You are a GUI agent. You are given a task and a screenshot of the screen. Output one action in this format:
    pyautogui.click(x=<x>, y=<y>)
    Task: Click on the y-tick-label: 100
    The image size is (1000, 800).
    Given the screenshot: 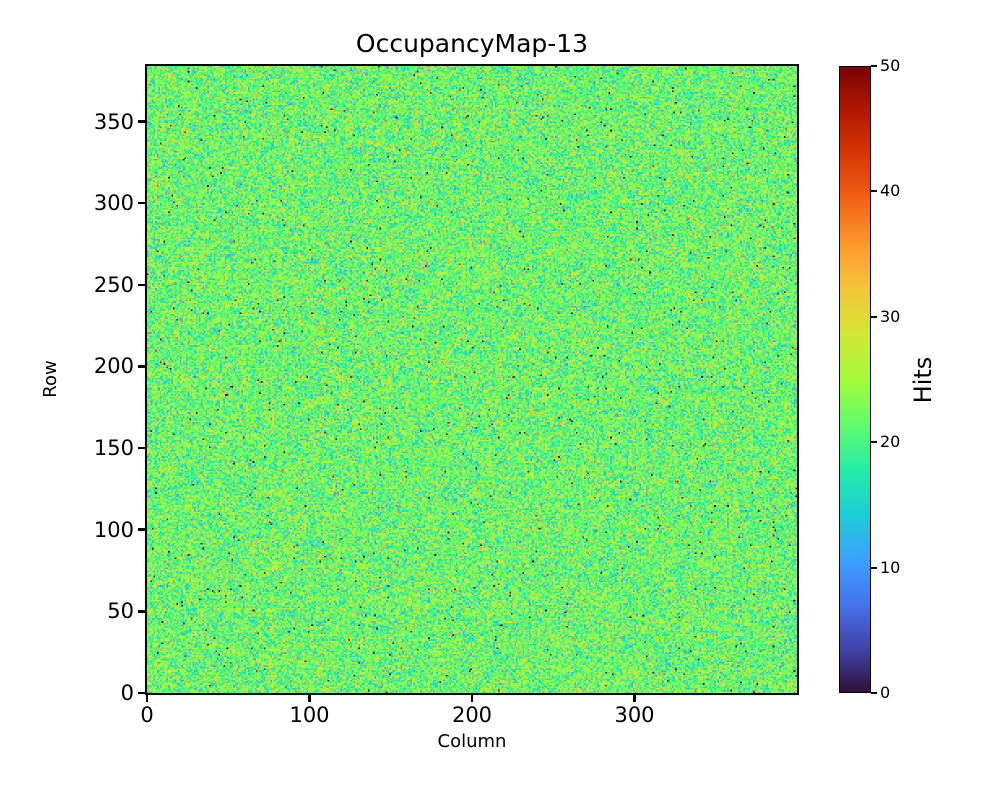 What is the action you would take?
    pyautogui.click(x=113, y=529)
    